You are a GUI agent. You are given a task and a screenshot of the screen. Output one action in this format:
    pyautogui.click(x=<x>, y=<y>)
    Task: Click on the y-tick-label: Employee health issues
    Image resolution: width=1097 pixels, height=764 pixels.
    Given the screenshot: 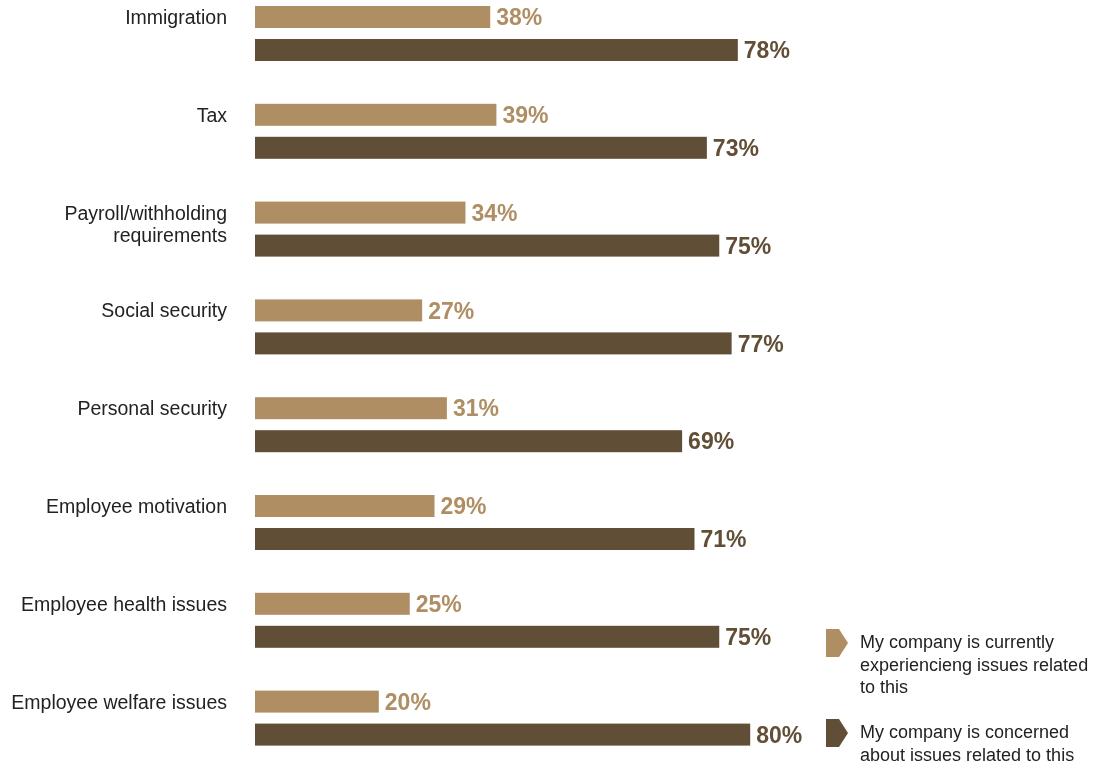 What is the action you would take?
    pyautogui.click(x=124, y=603)
    